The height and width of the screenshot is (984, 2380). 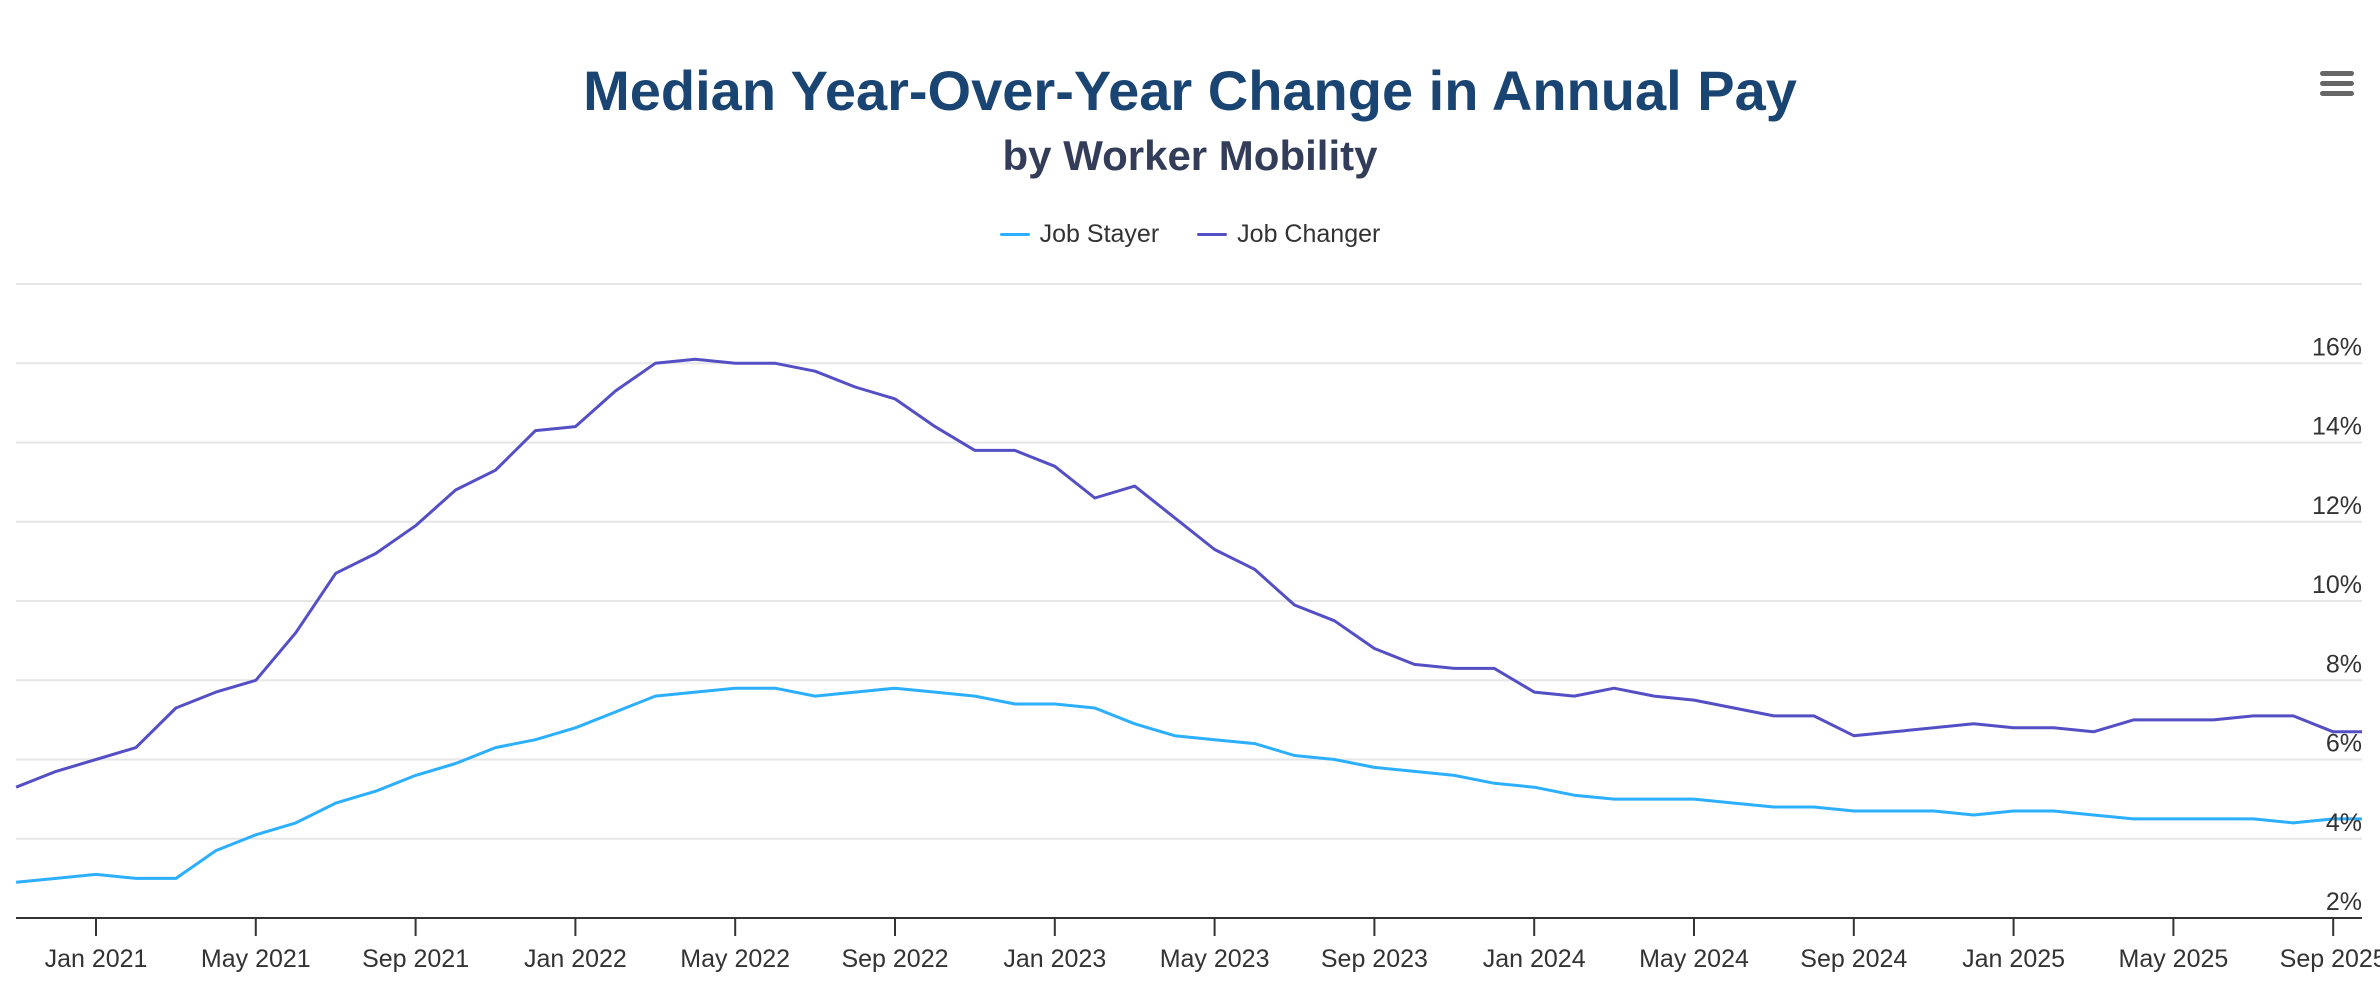 I want to click on chart-subtitle: by Worker Mobility, so click(x=1190, y=155).